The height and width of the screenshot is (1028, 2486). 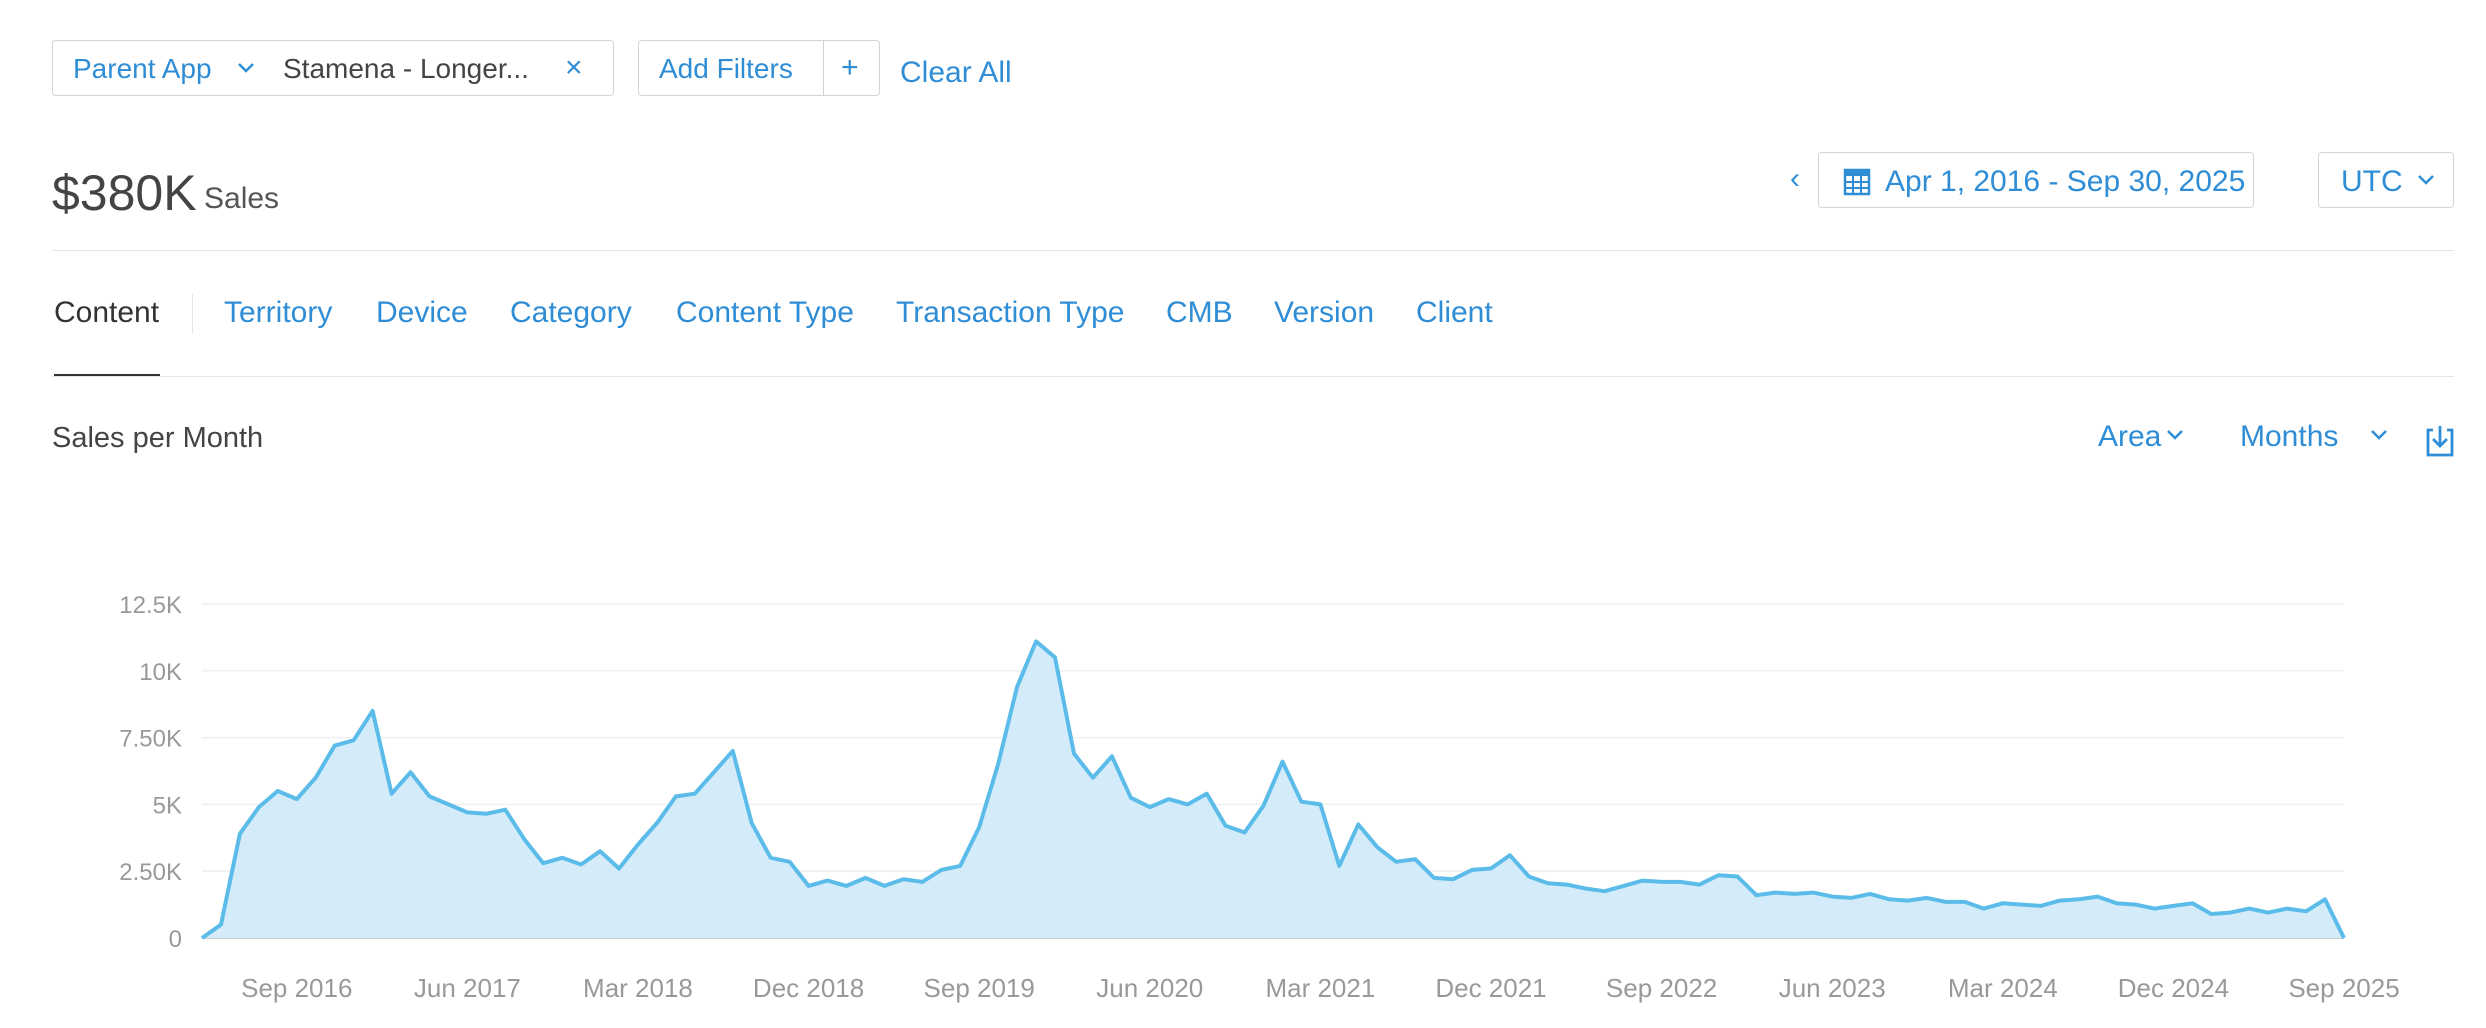 What do you see at coordinates (1149, 988) in the screenshot?
I see `x-tick-label: Jun 2020` at bounding box center [1149, 988].